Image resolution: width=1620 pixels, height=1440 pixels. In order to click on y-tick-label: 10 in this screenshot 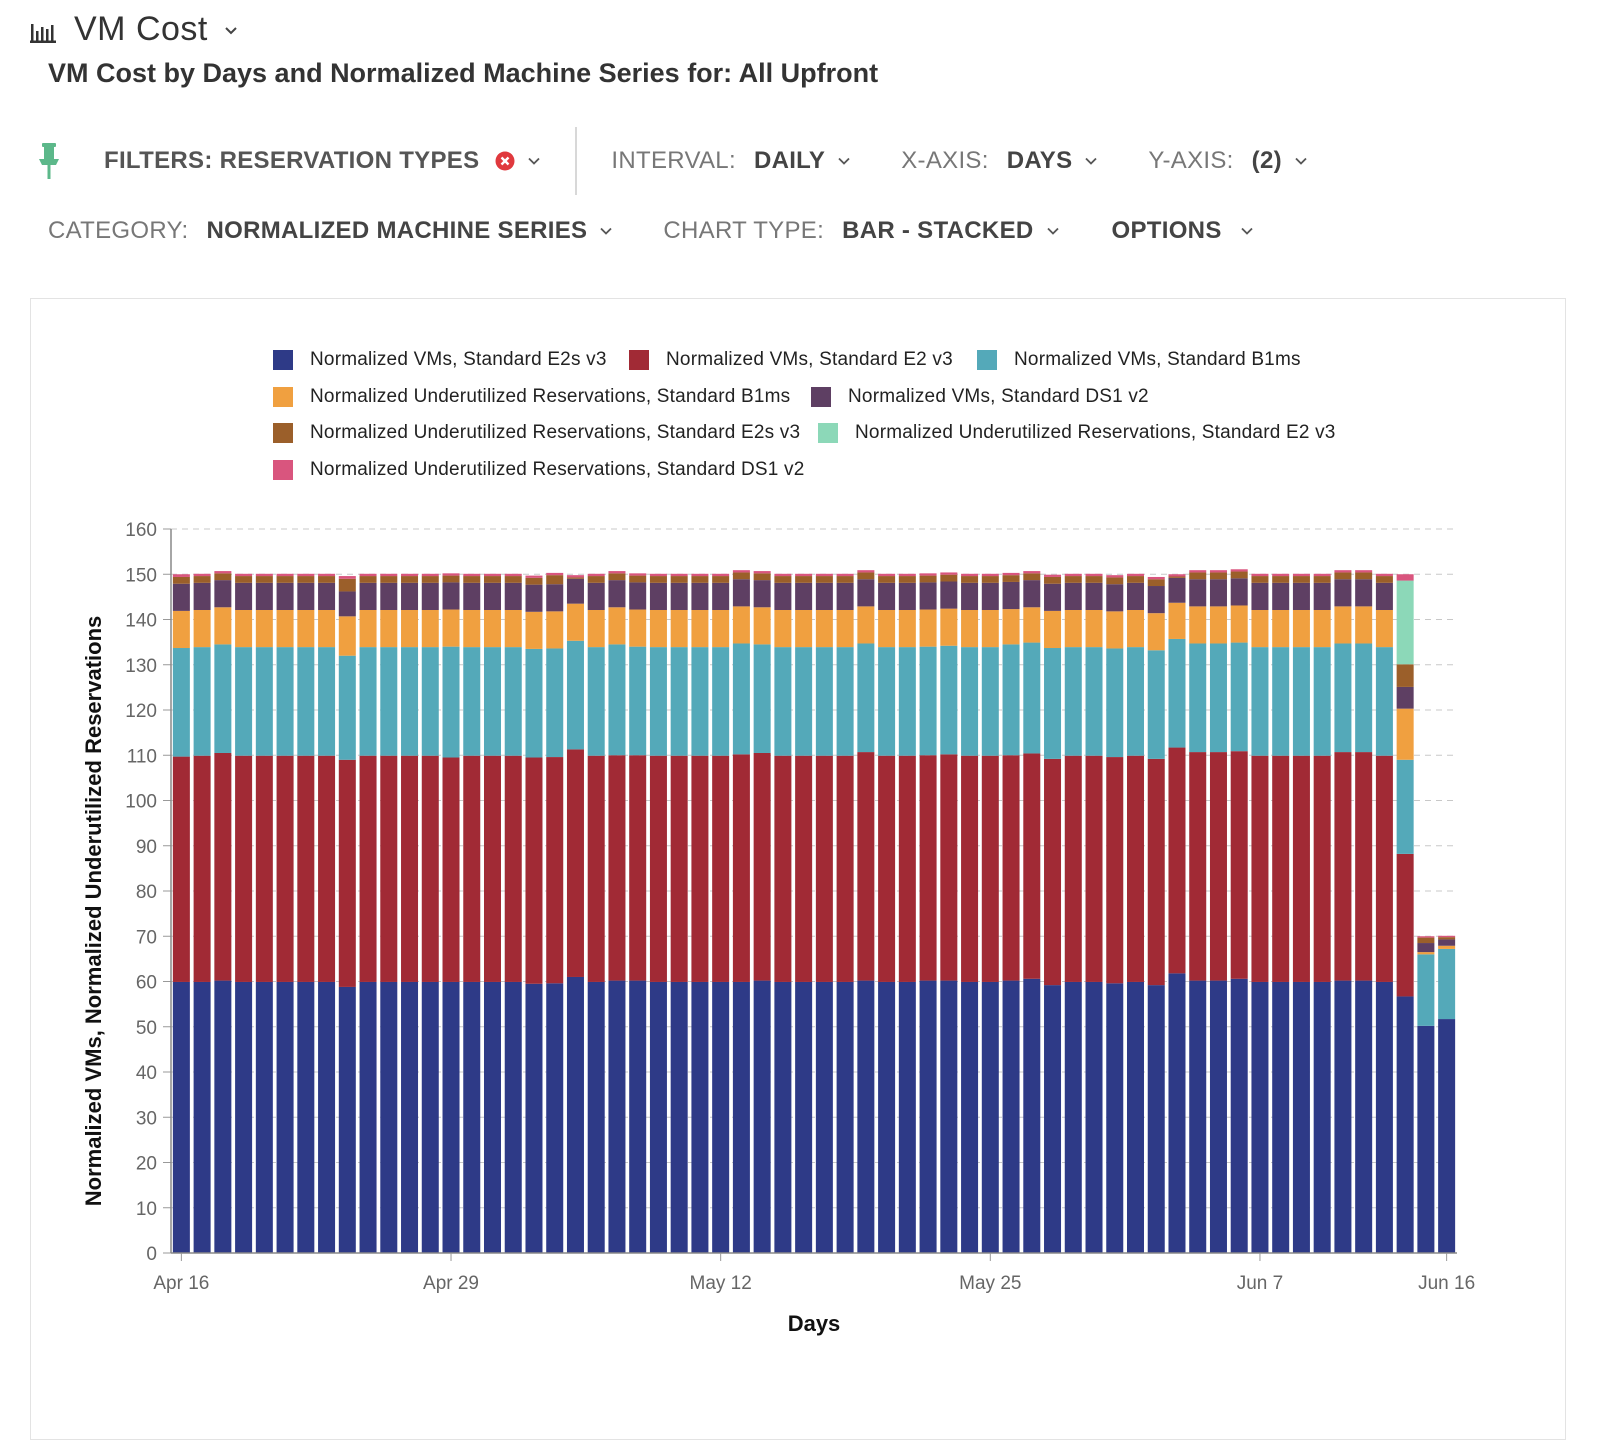, I will do `click(146, 1209)`.